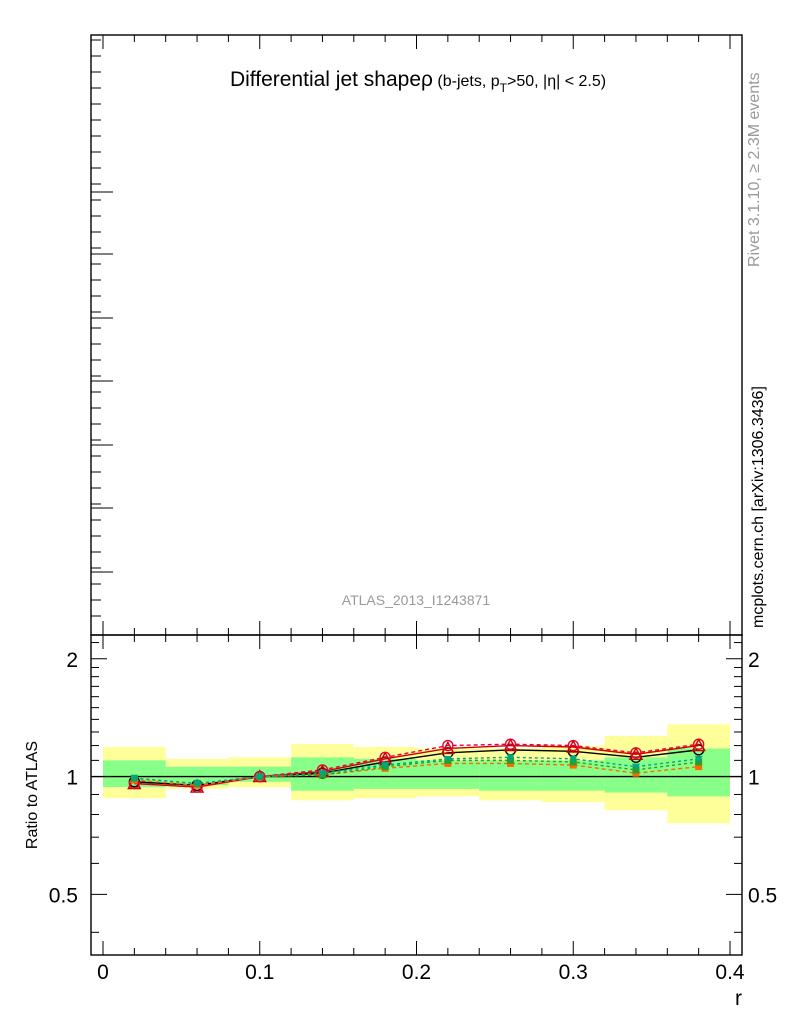 The image size is (786, 1024). Describe the element at coordinates (72, 778) in the screenshot. I see `ratio-y-tick-label-left: 1` at that location.